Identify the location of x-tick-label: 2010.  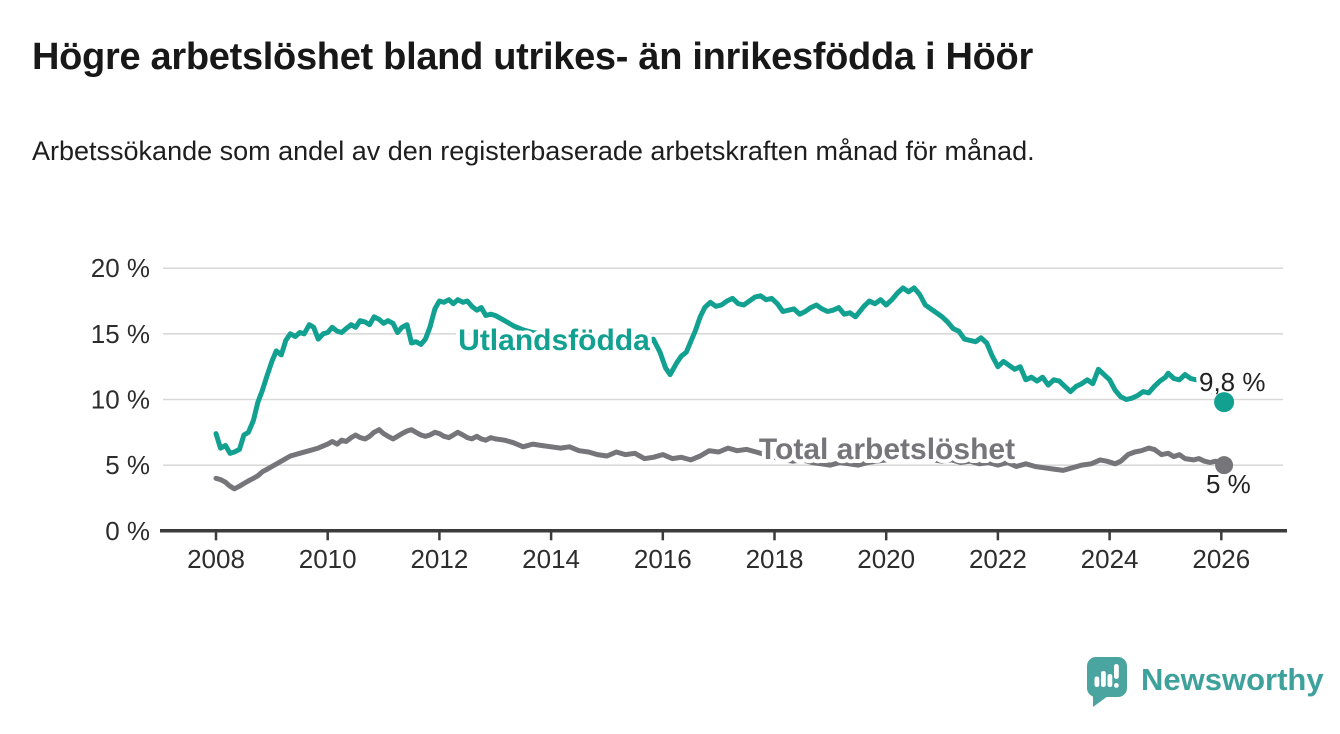
(328, 559).